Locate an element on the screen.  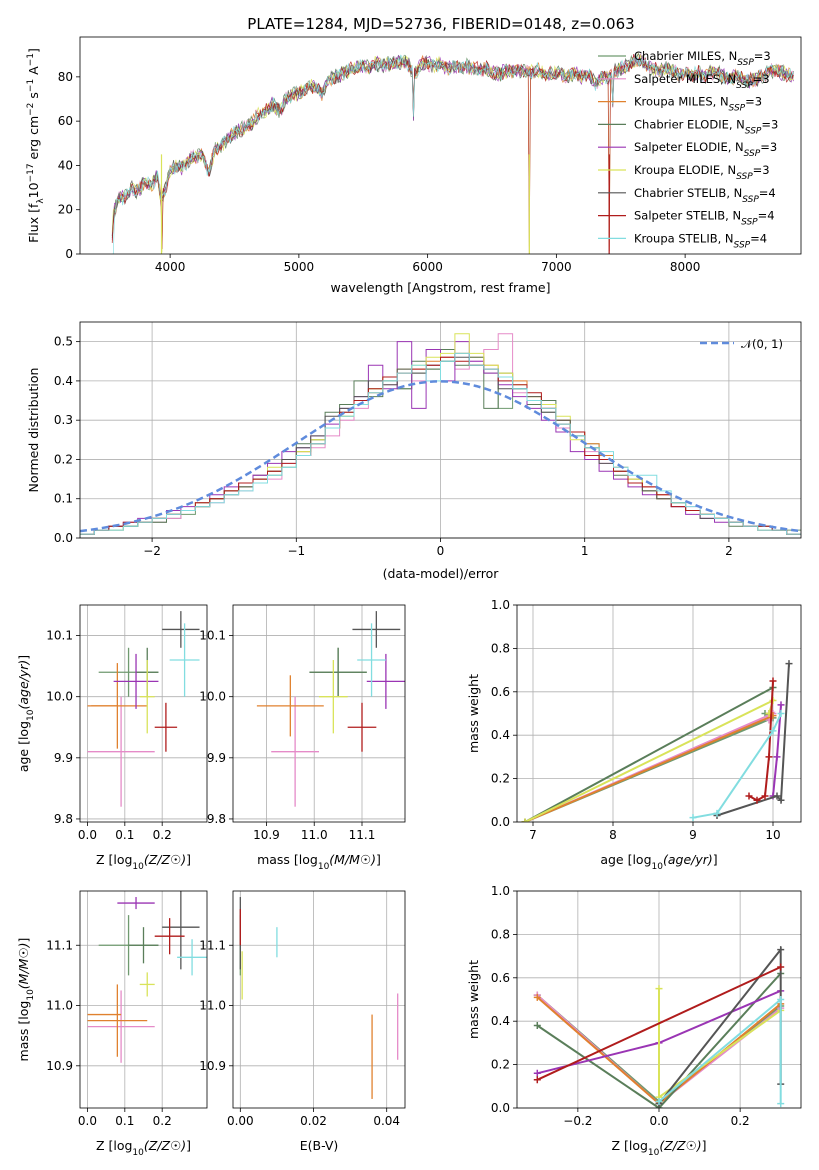
x-tick-label: 0.00 is located at coordinates (240, 1121).